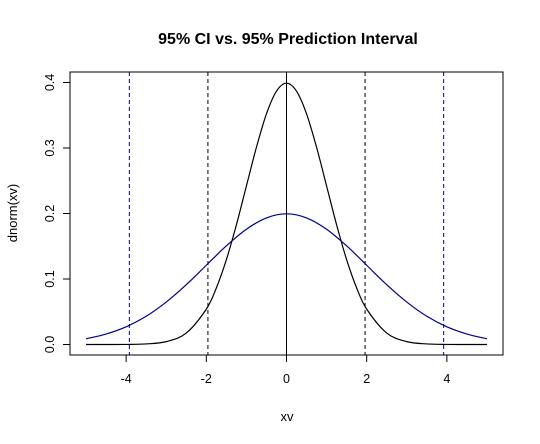 This screenshot has width=540, height=444. I want to click on y-tick-label: 0.1, so click(50, 278).